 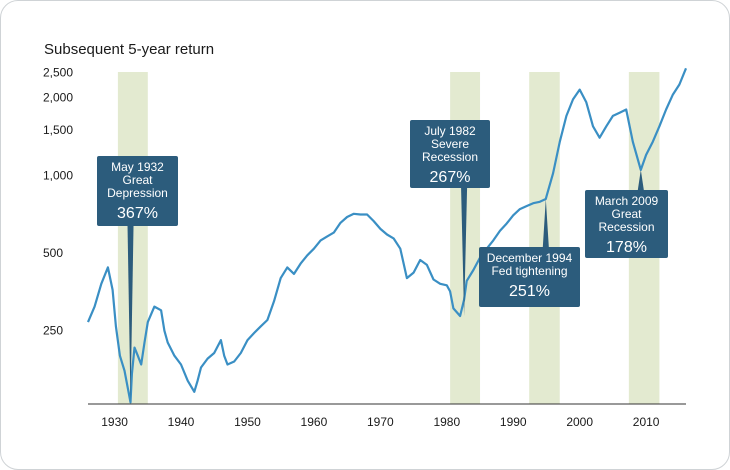 I want to click on callout-label: Severe, so click(x=450, y=144).